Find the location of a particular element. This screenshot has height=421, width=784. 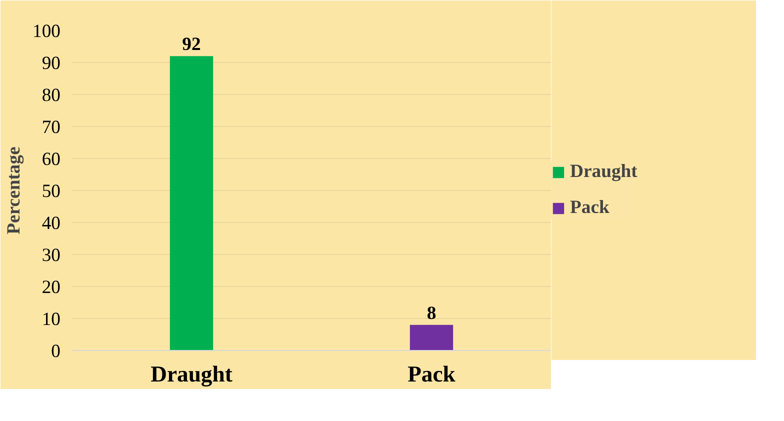

legend-label: Pack is located at coordinates (590, 208).